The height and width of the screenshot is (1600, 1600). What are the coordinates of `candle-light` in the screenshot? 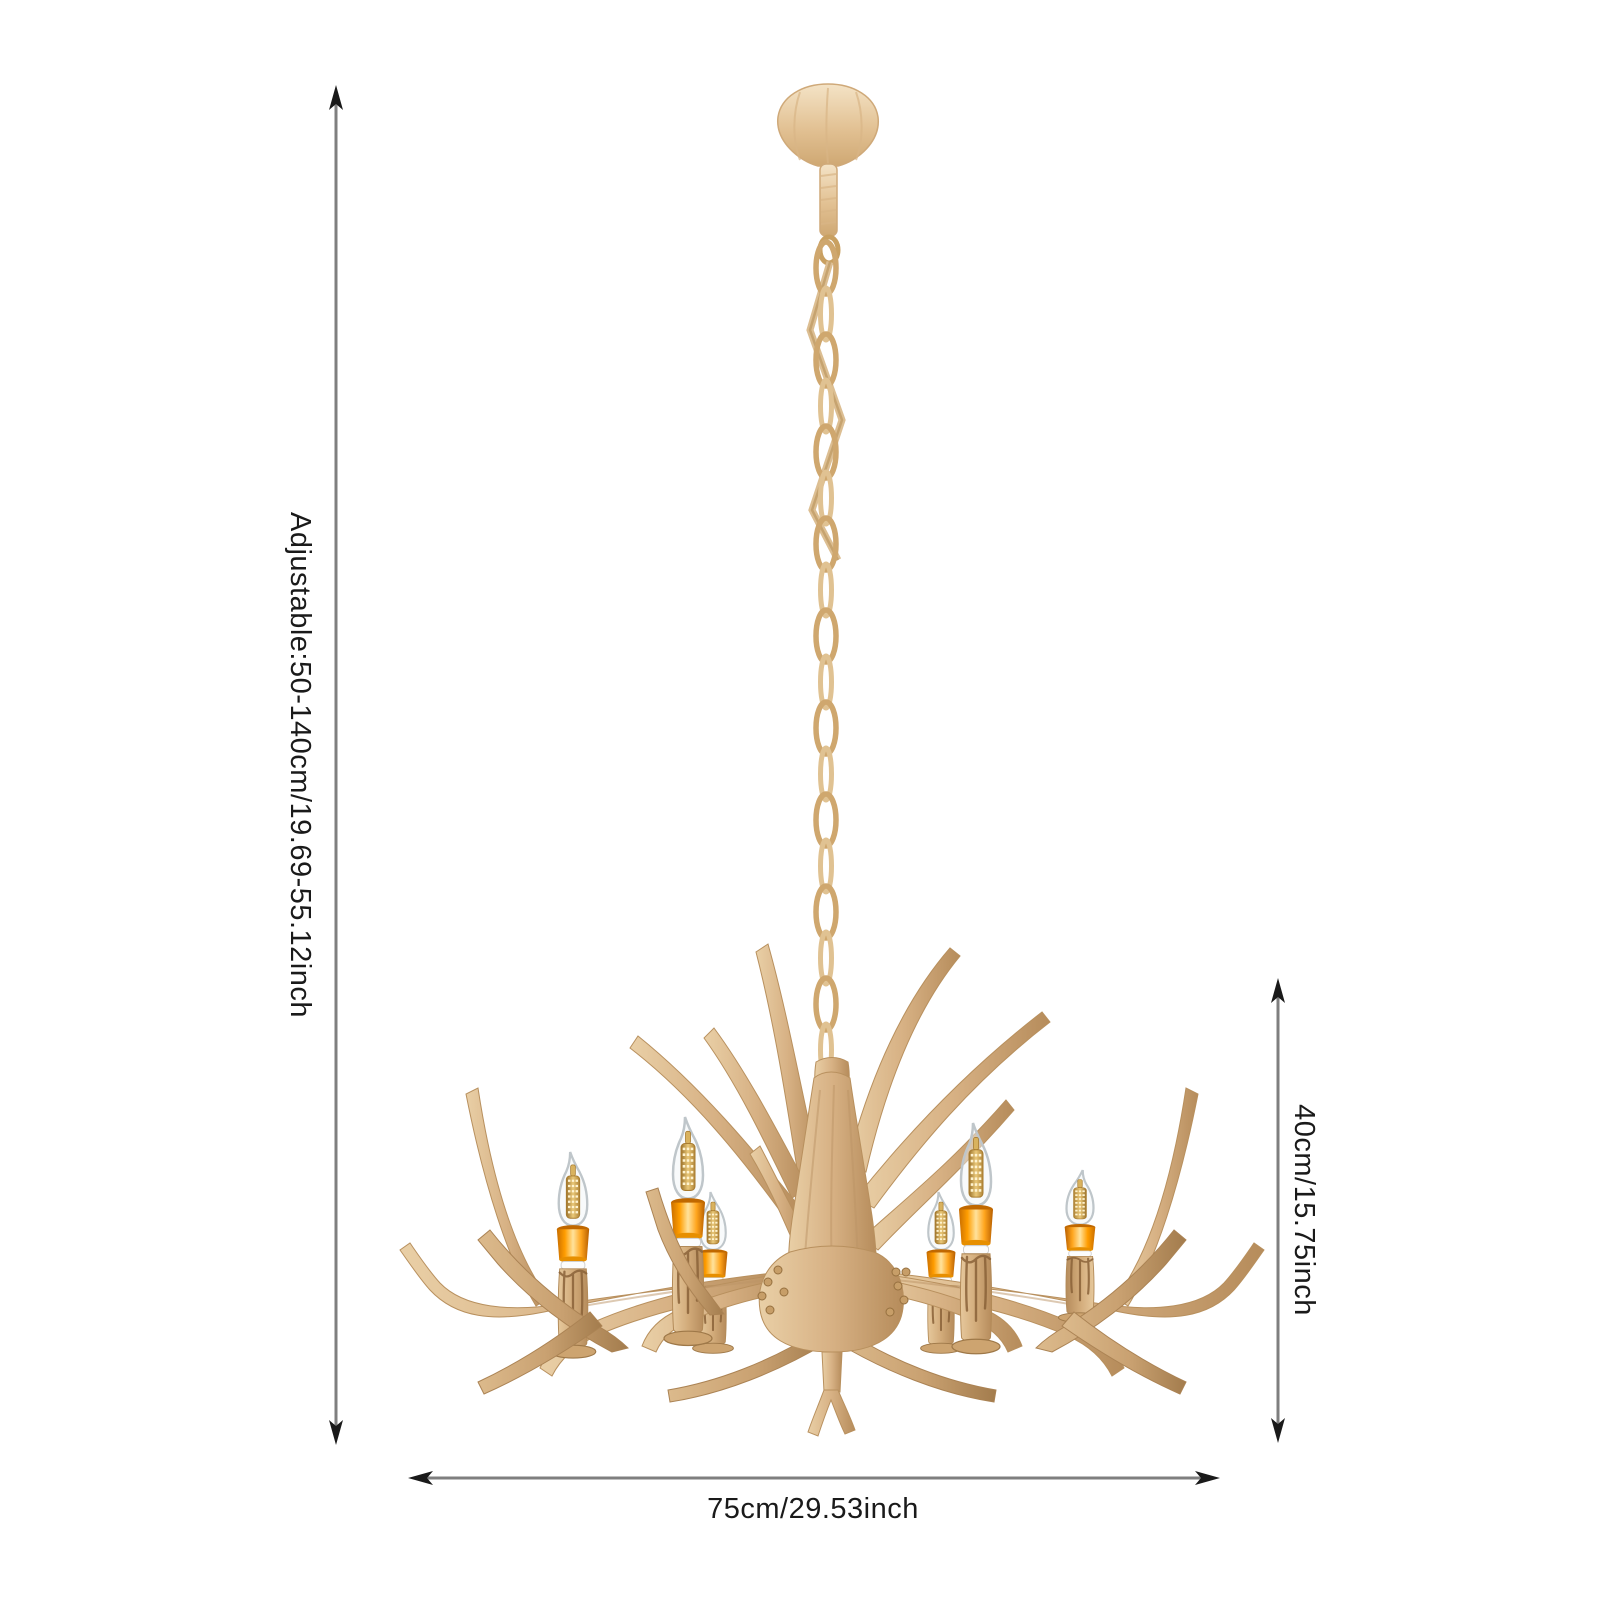 It's located at (941, 1272).